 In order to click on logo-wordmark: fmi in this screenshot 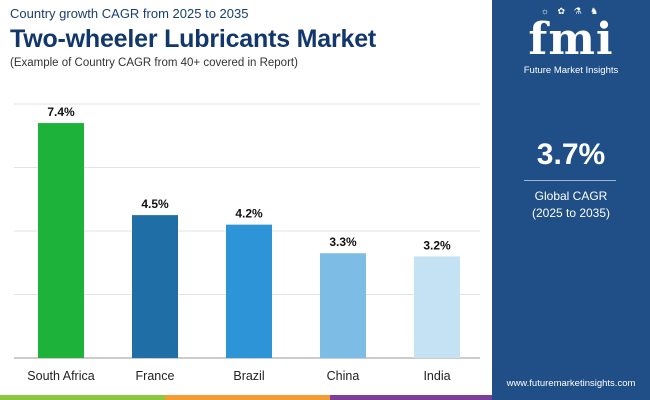, I will do `click(571, 39)`.